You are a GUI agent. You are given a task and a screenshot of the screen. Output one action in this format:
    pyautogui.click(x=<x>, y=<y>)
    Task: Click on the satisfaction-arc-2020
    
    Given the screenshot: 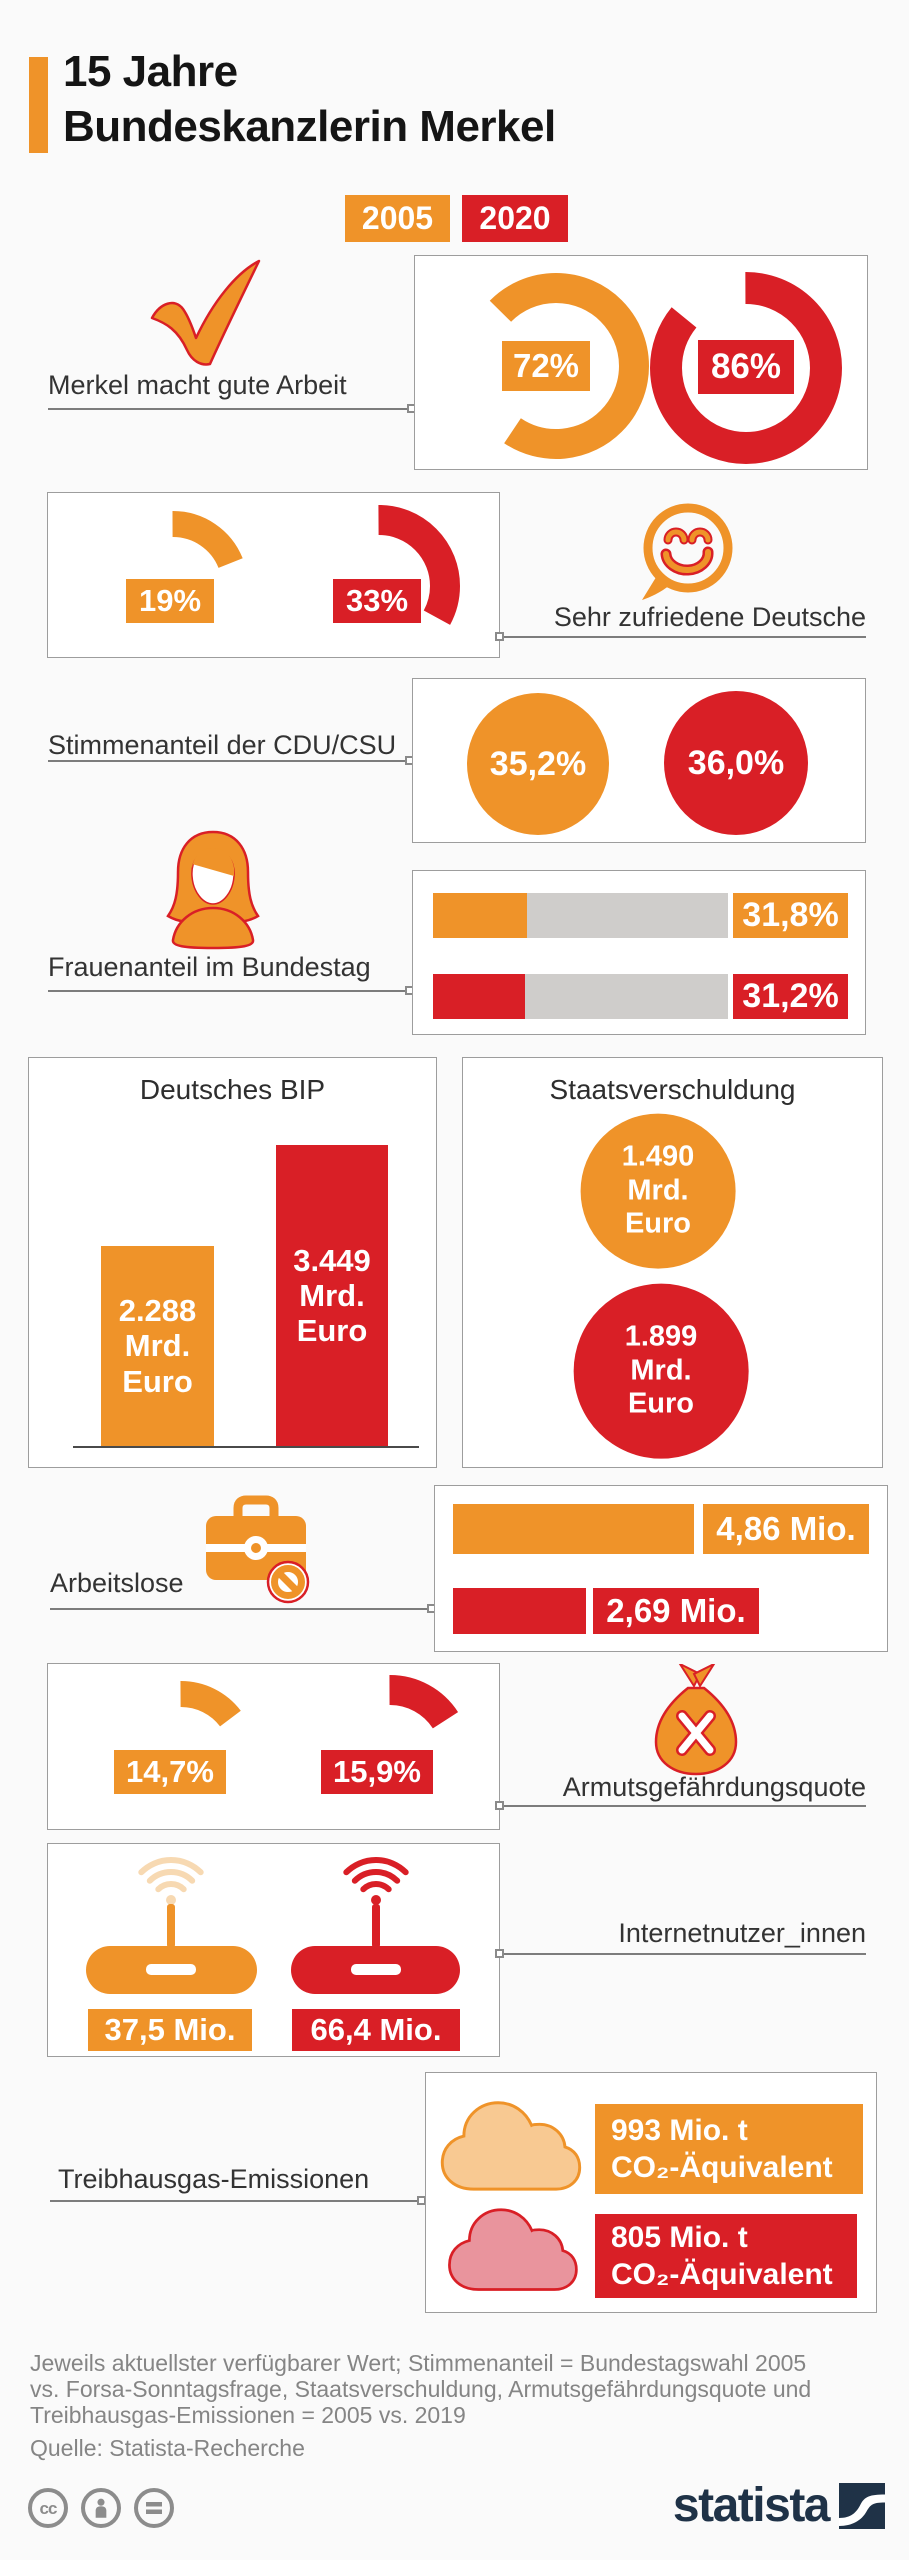 What is the action you would take?
    pyautogui.click(x=379, y=581)
    